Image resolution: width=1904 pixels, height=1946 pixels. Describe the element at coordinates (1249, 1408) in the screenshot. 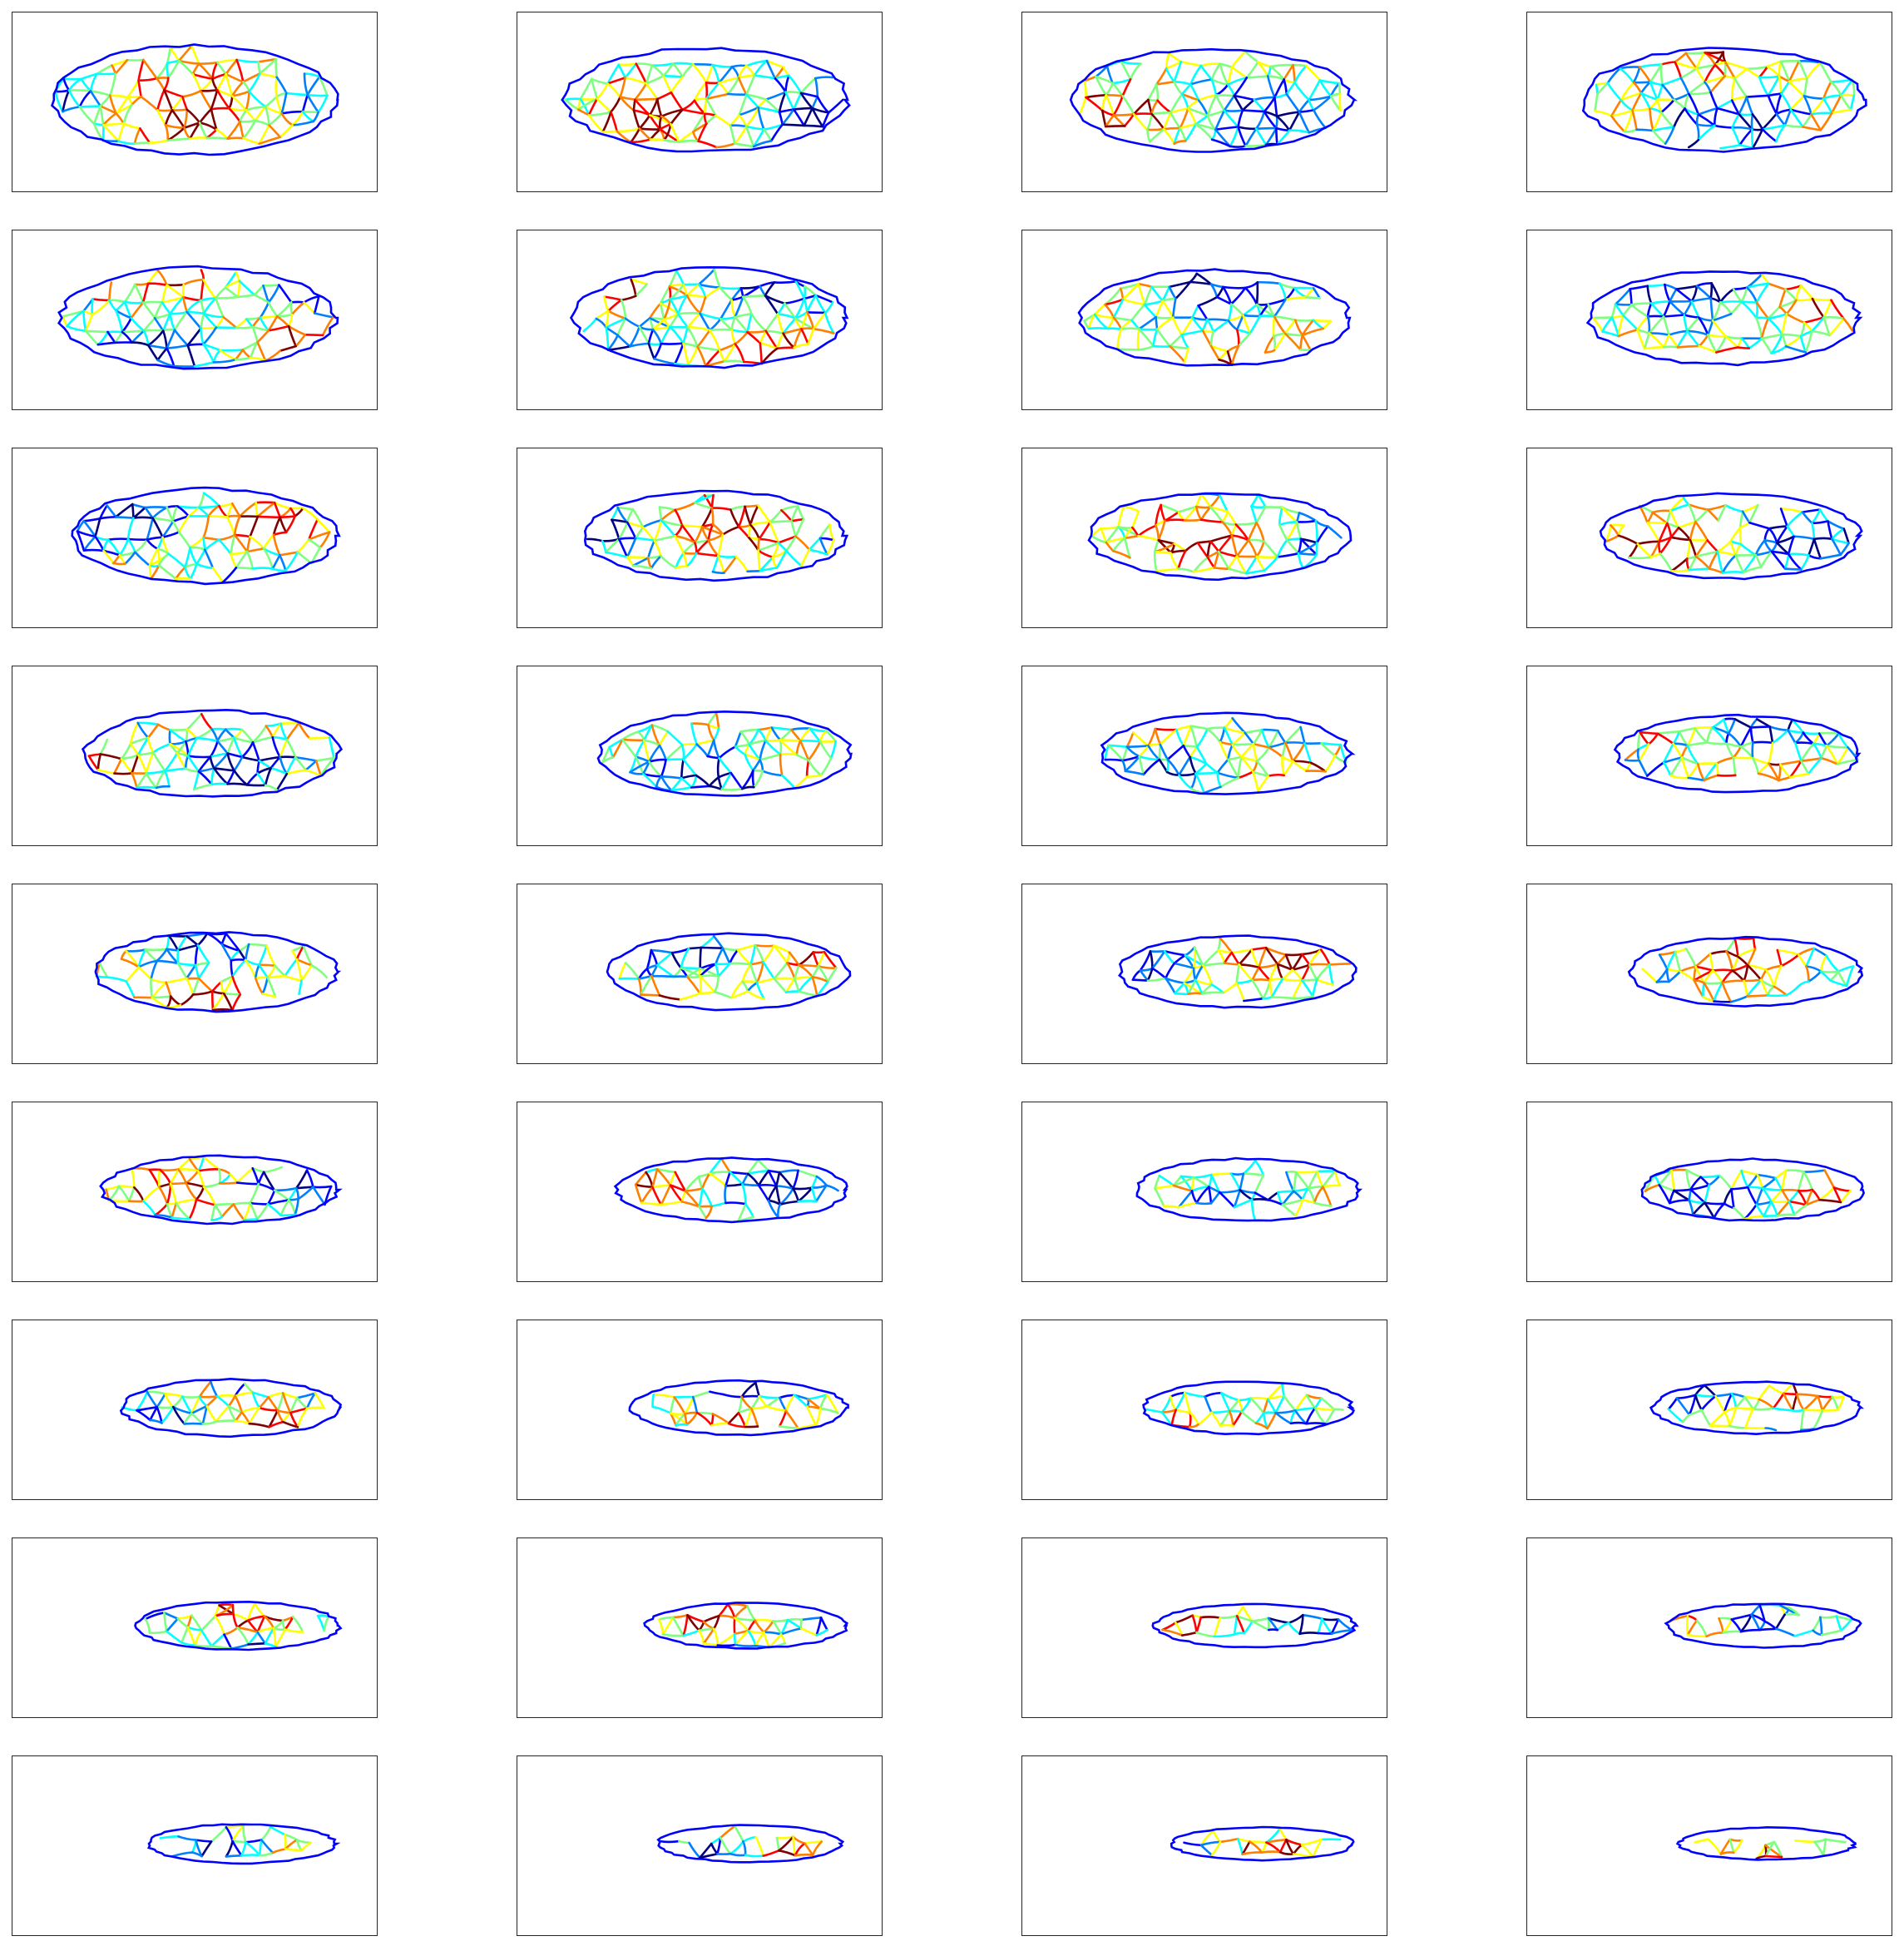

I see `cell-network-plot` at that location.